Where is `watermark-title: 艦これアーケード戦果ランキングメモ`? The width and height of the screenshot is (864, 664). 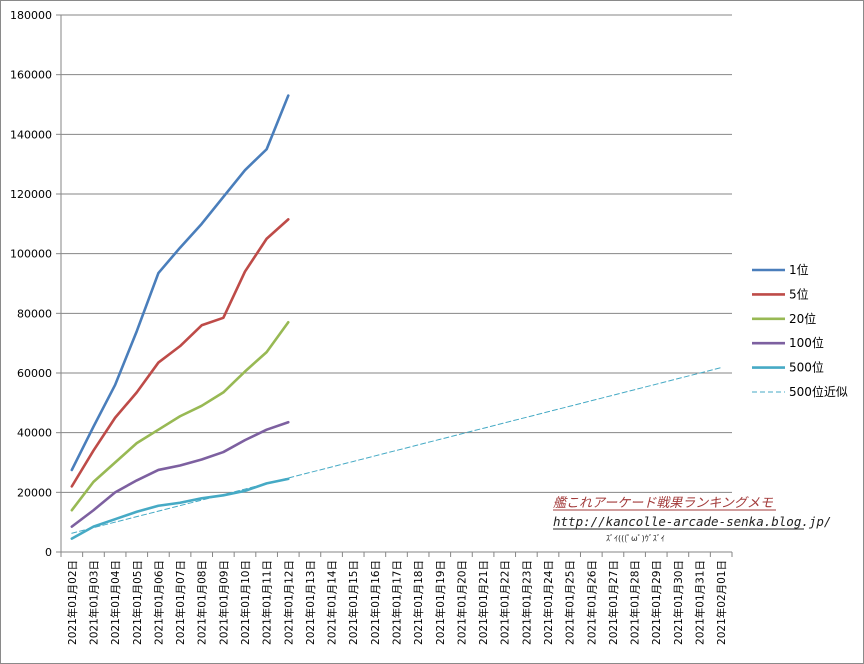
watermark-title: 艦これアーケード戦果ランキングメモ is located at coordinates (663, 503).